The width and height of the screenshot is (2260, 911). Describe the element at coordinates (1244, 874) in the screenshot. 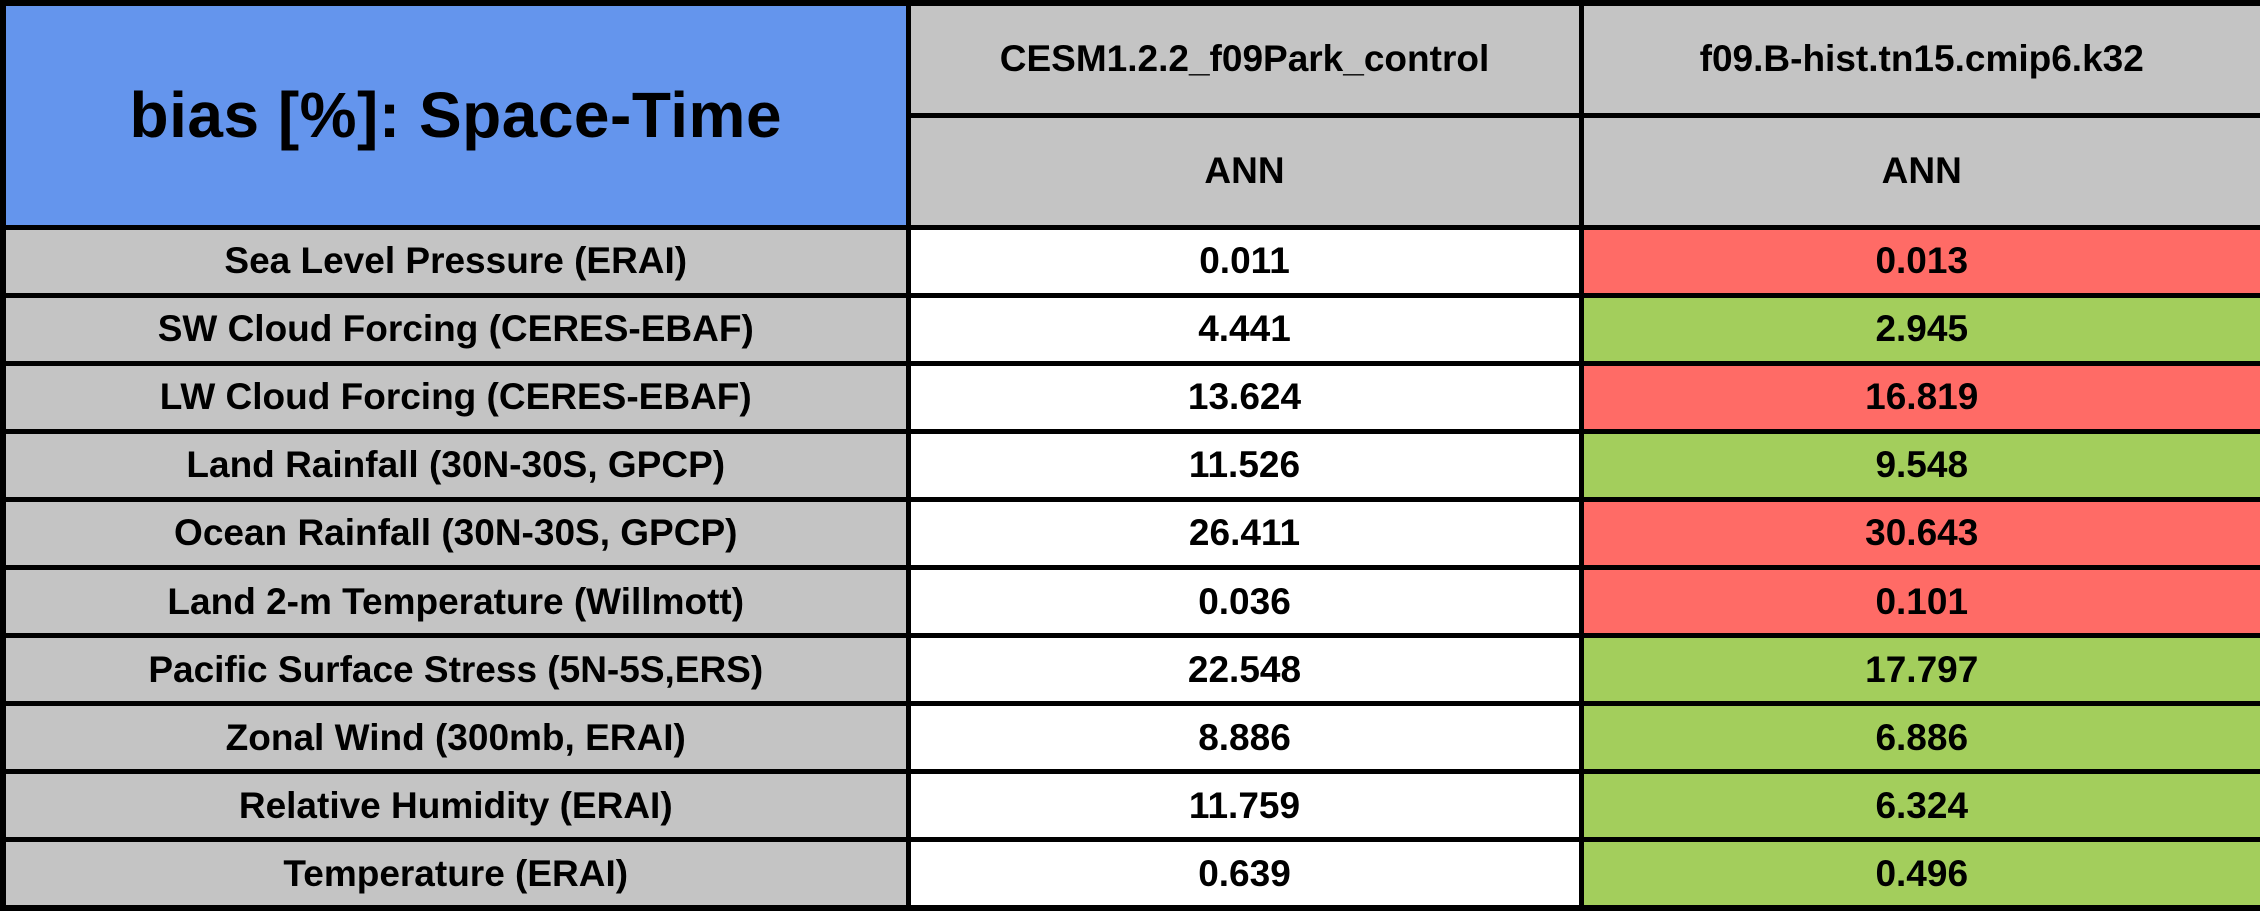

I see `control-value: 0.639` at that location.